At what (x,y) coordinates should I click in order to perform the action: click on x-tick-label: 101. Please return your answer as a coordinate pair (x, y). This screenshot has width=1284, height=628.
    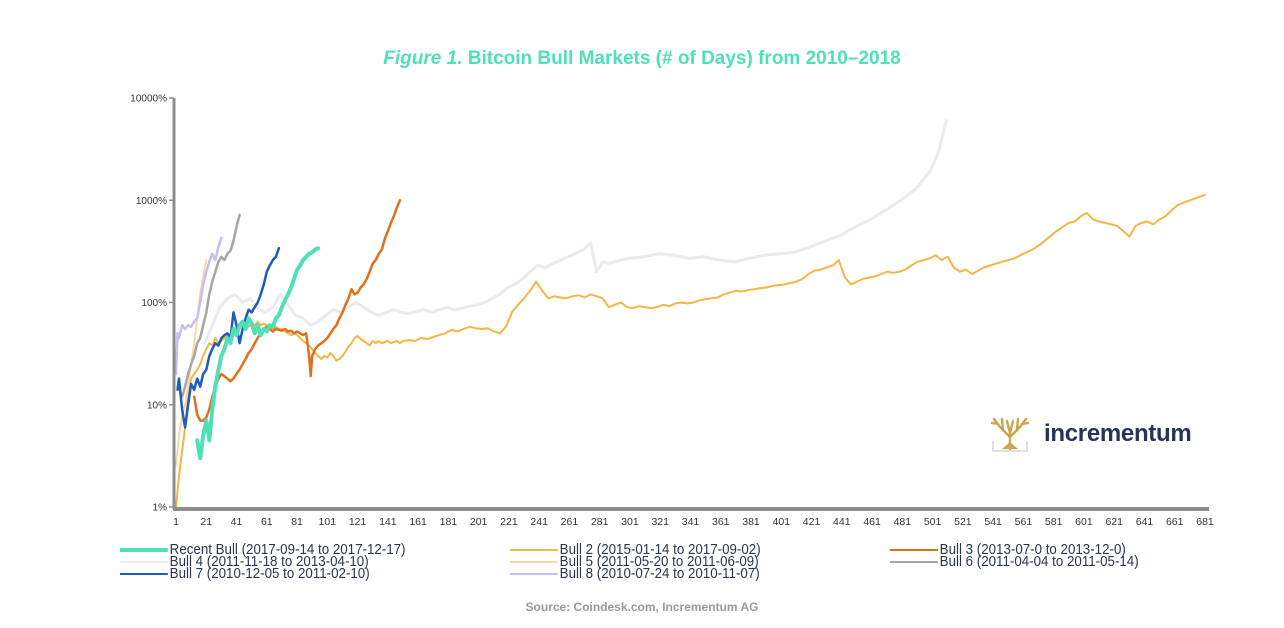
    Looking at the image, I should click on (328, 522).